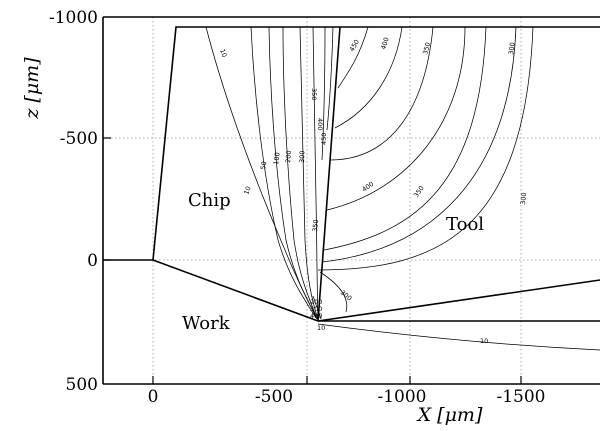 Image resolution: width=600 pixels, height=431 pixels. I want to click on contour-label-chip-400: 400, so click(320, 124).